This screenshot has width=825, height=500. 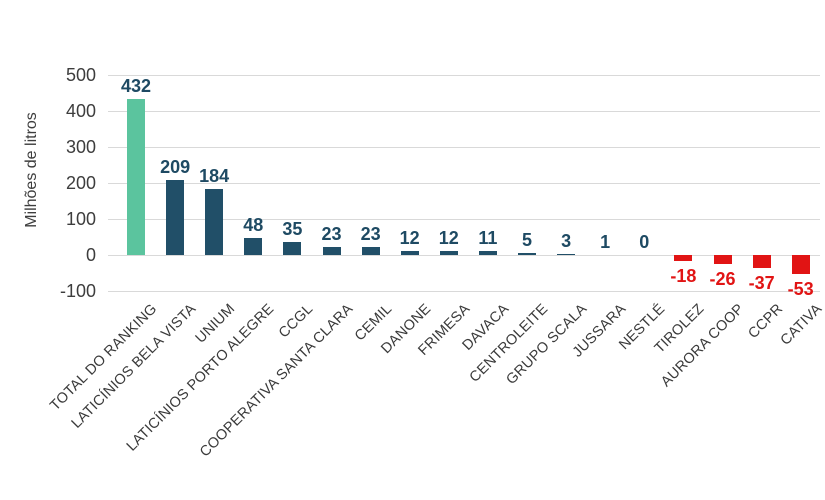 I want to click on y-axis-tick: 300, so click(x=80, y=147).